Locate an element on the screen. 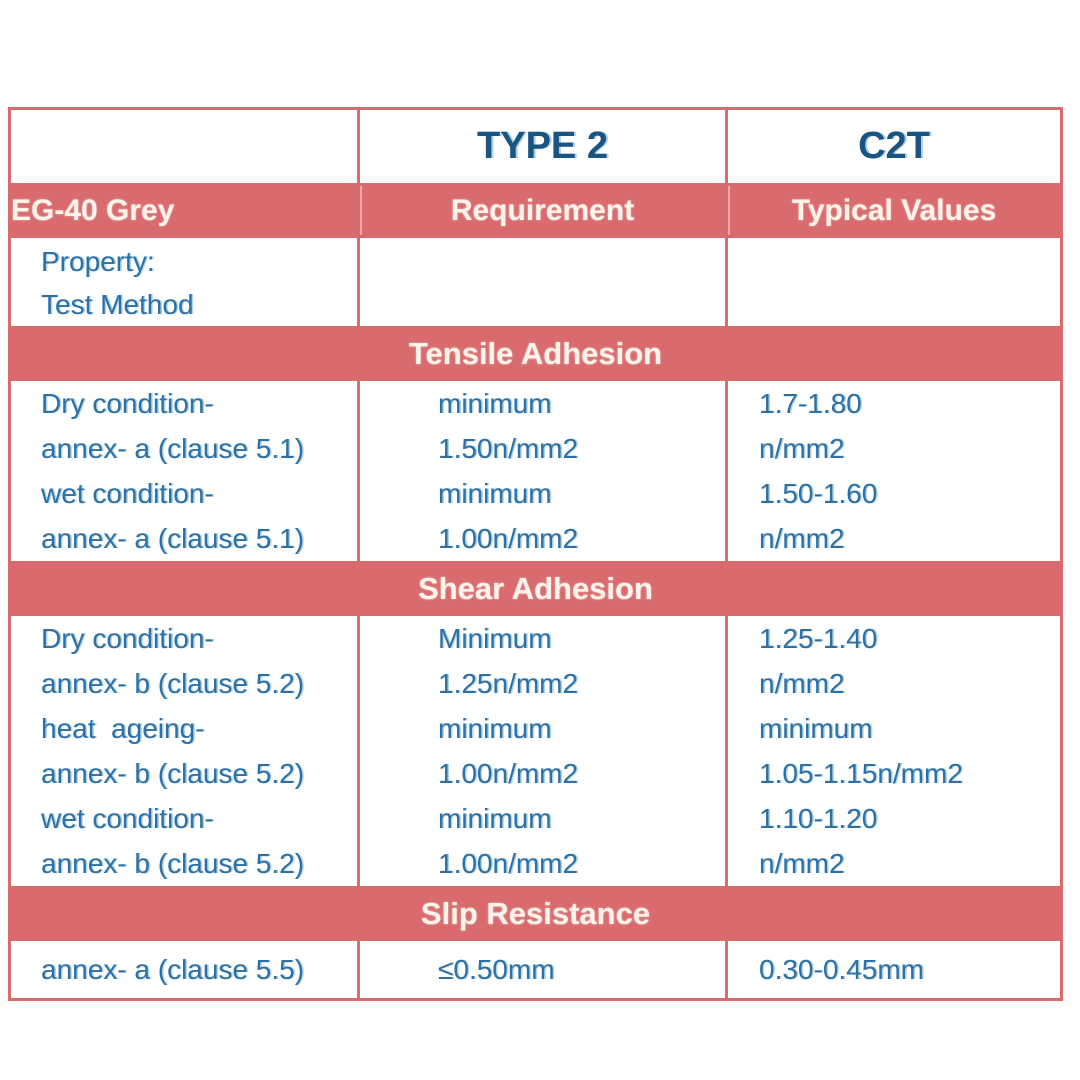  tensile-requirement-cell: minimum 1.50n/mm2 minimum 1.00n/mm2 is located at coordinates (508, 471).